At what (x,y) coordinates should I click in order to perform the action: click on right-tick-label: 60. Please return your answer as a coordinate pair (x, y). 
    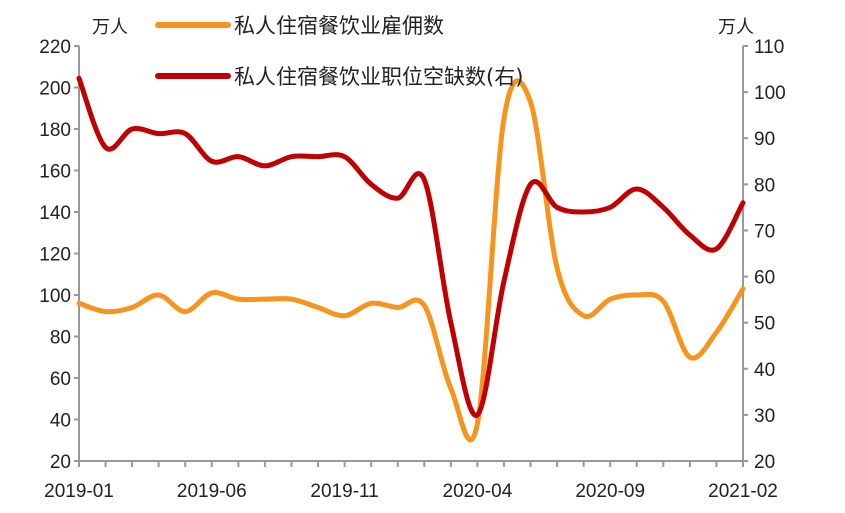
    Looking at the image, I should click on (764, 278).